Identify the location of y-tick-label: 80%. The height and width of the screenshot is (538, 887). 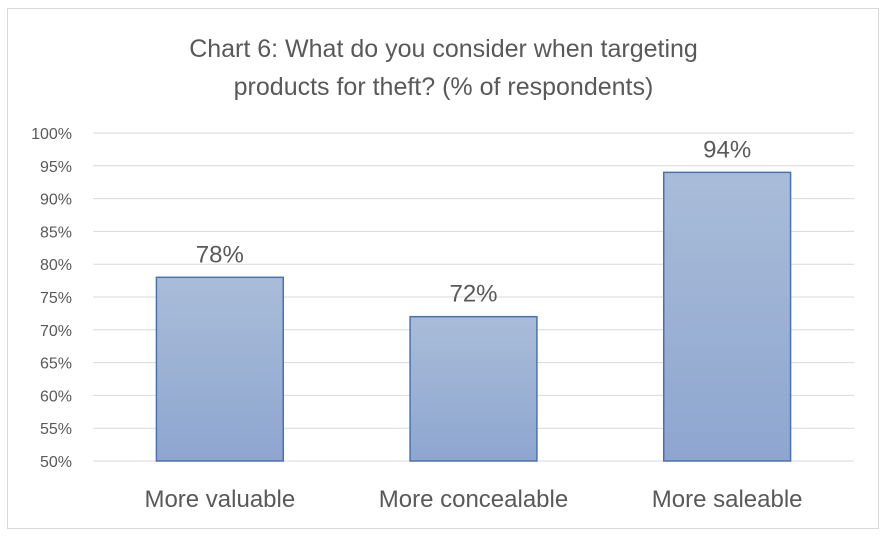
(56, 265).